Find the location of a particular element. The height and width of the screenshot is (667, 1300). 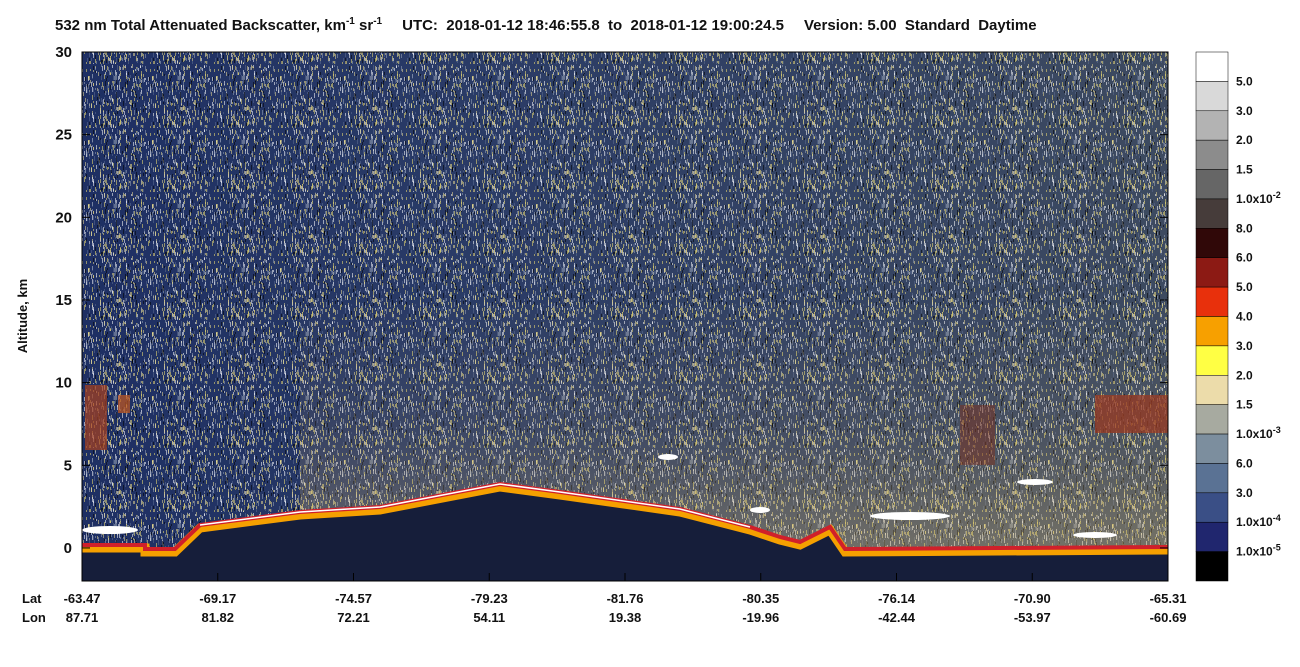

x-tick-label-lat: -74.57 is located at coordinates (353, 598).